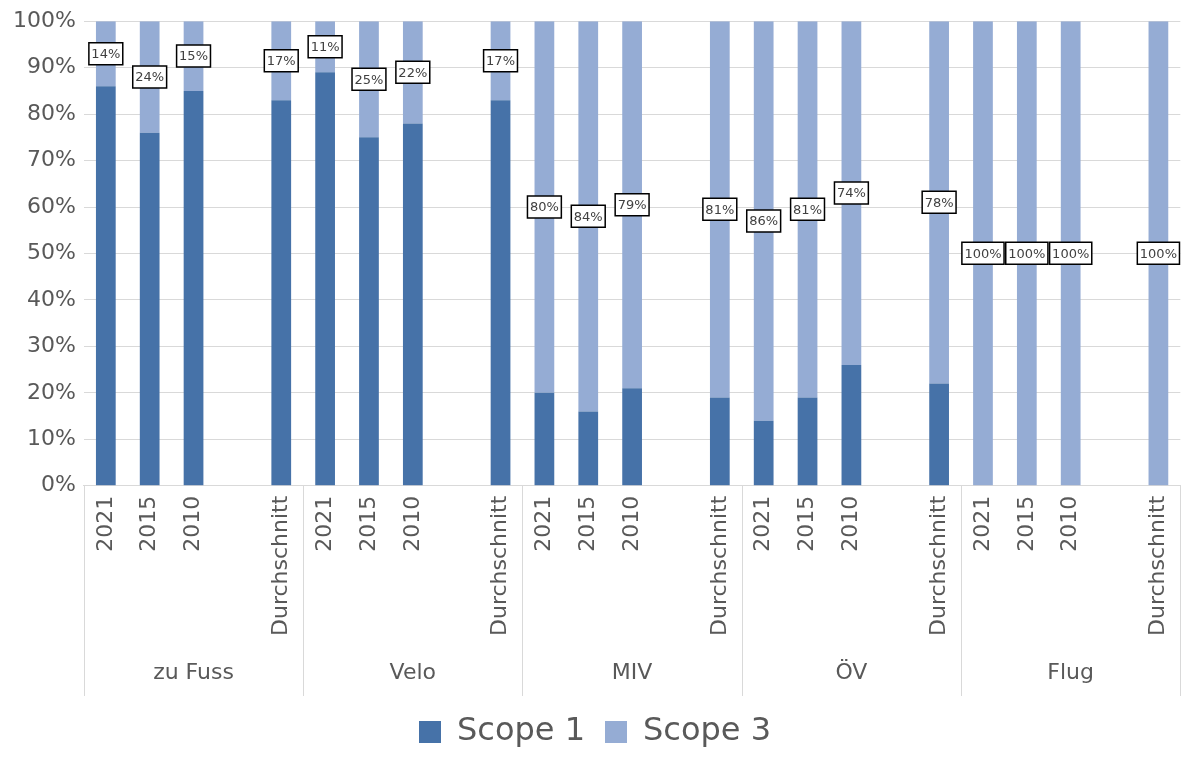  I want to click on data-label: 84%, so click(588, 216).